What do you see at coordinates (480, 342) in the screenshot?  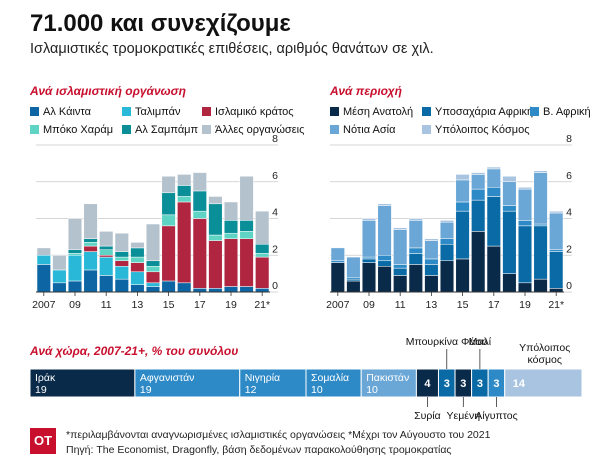 I see `country-label: Μαλί` at bounding box center [480, 342].